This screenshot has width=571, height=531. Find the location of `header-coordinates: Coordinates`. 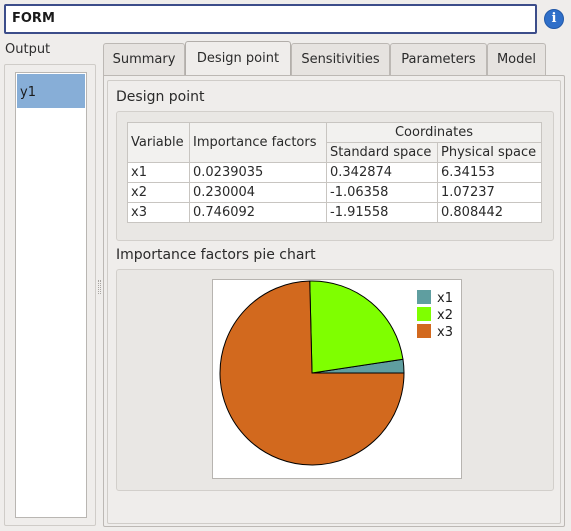

header-coordinates: Coordinates is located at coordinates (434, 132).